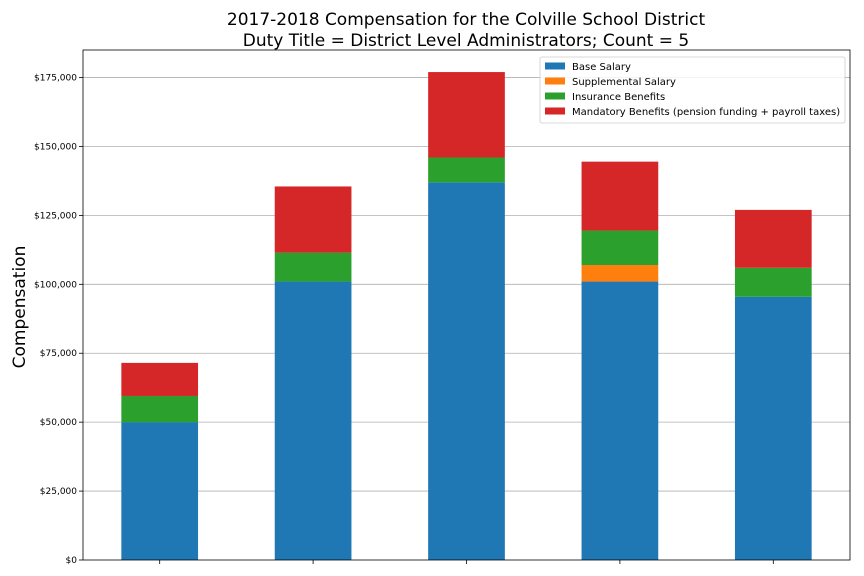 The image size is (864, 576). Describe the element at coordinates (58, 492) in the screenshot. I see `y-tick-label: $25,000` at that location.